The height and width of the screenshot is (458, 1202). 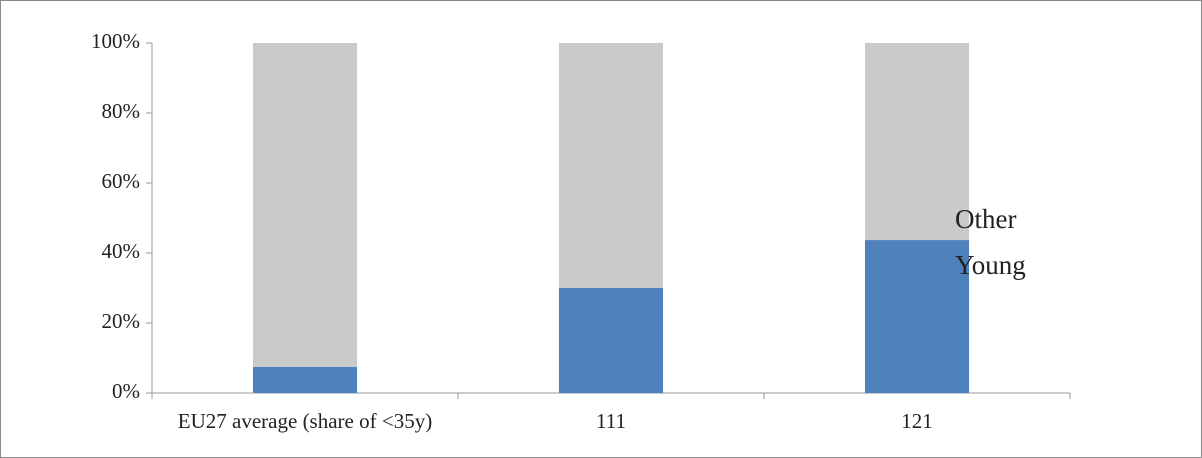 I want to click on legend-label: Other, so click(x=985, y=219).